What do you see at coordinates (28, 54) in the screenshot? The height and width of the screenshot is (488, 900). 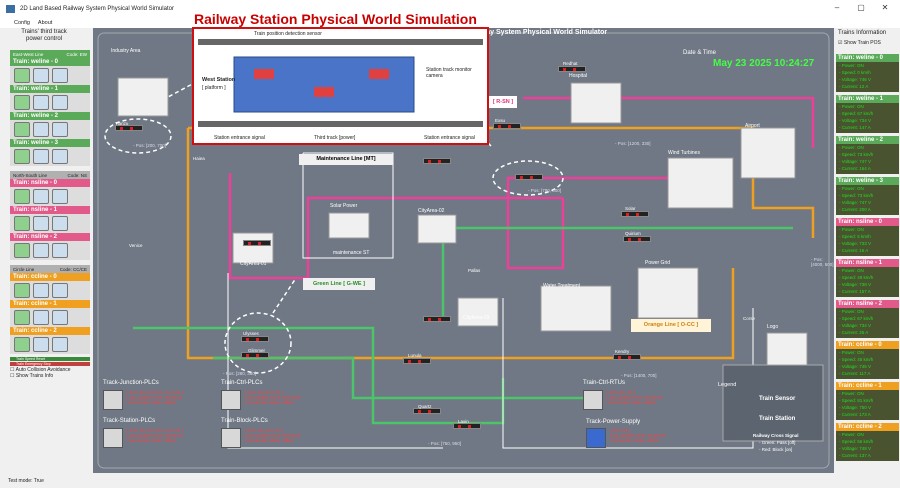 I see `line-name: East-West Line` at bounding box center [28, 54].